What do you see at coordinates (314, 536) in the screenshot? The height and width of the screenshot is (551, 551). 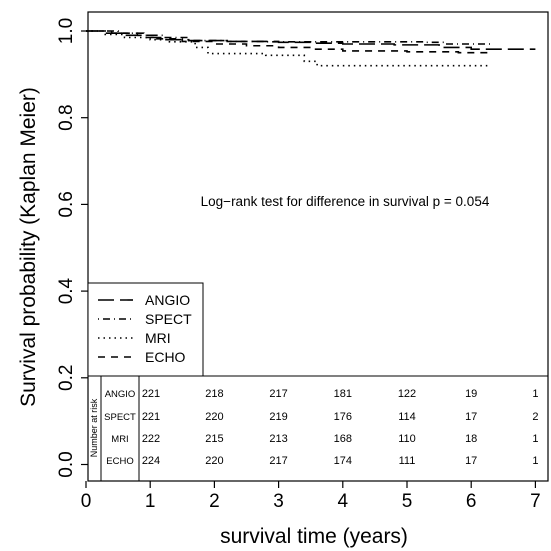 I see `x-axis-title: survival time (years)` at bounding box center [314, 536].